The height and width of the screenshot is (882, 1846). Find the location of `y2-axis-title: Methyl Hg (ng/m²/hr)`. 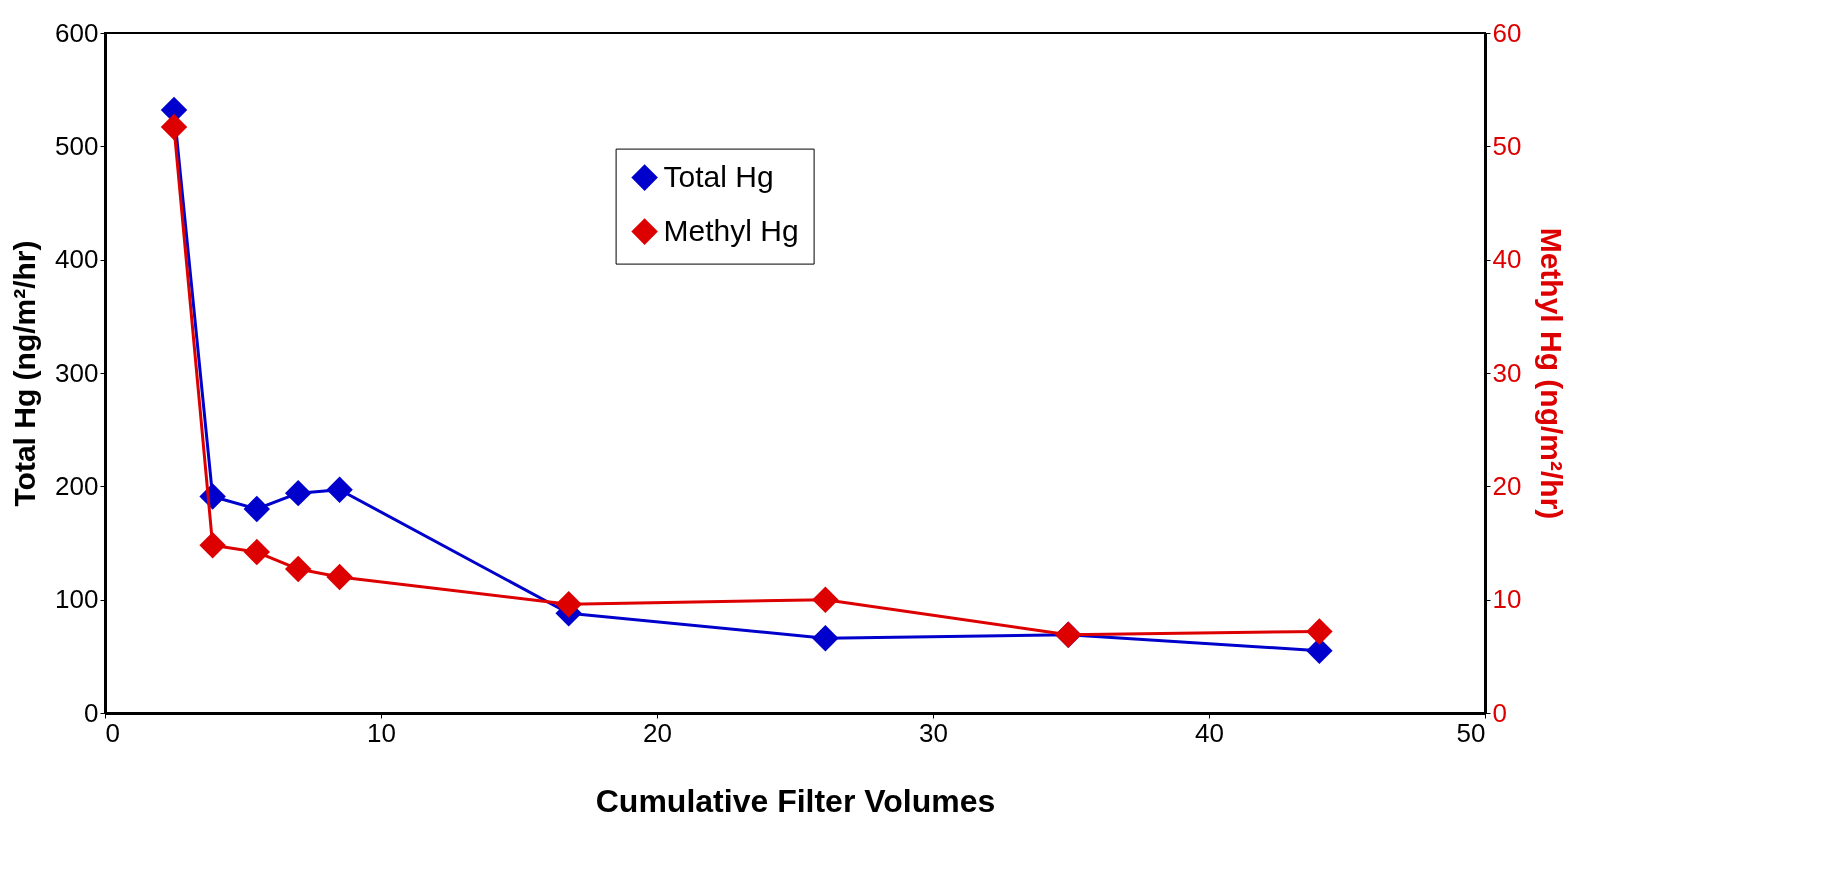

y2-axis-title: Methyl Hg (ng/m²/hr) is located at coordinates (1552, 373).